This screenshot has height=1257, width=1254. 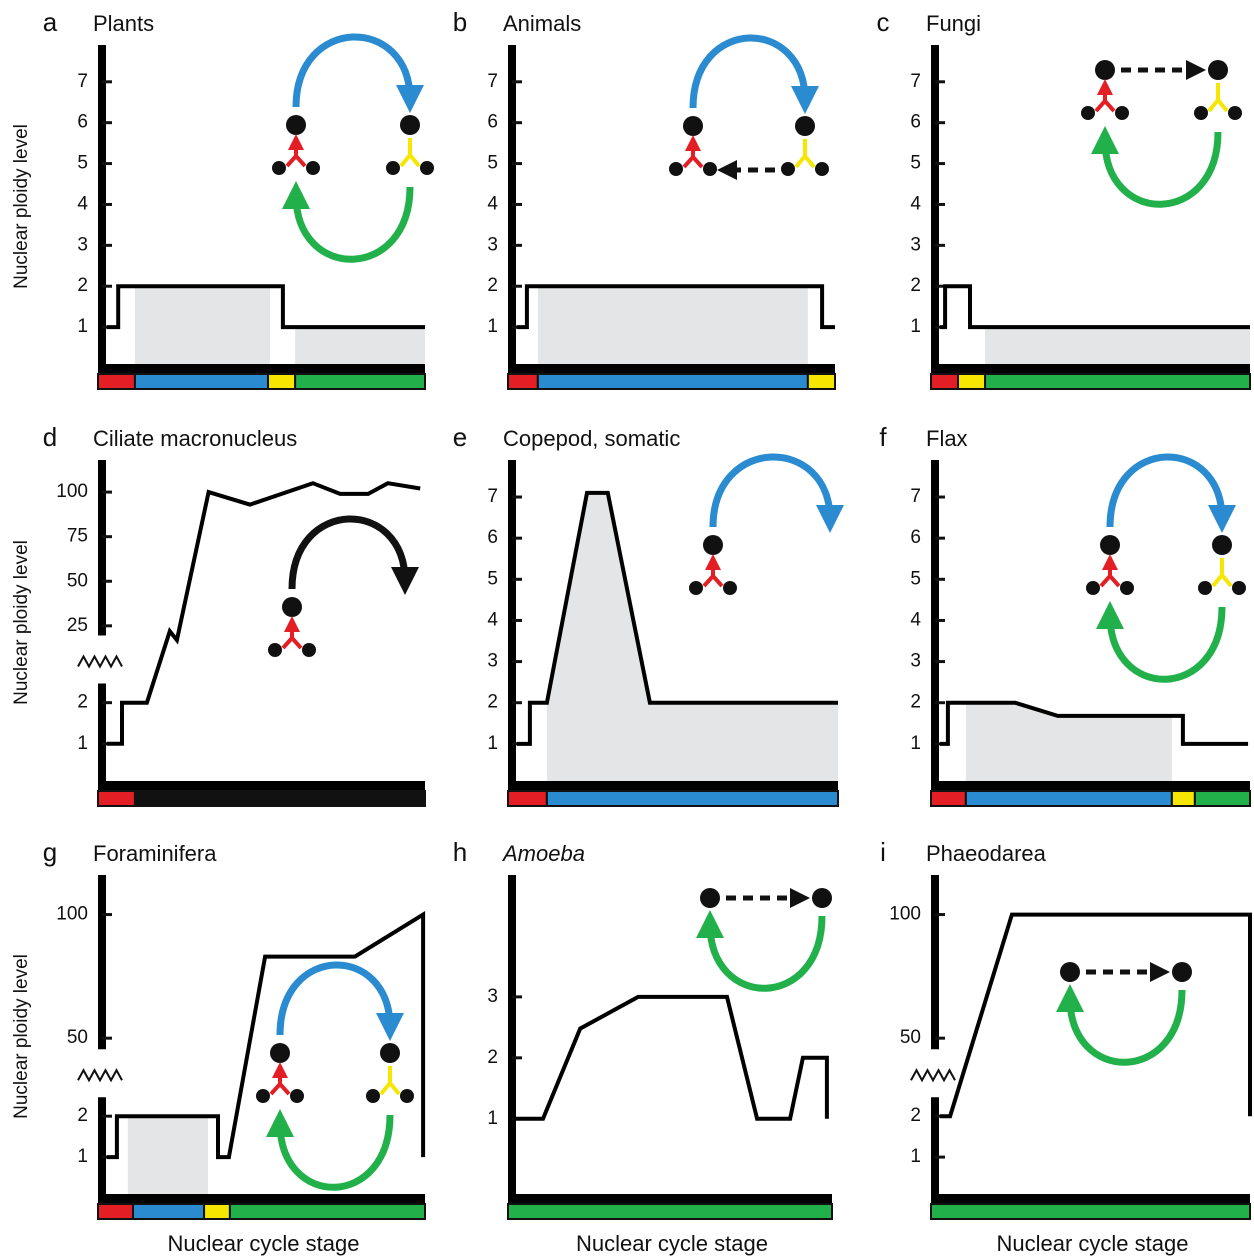 What do you see at coordinates (21, 622) in the screenshot?
I see `y-axis-label: Nuclear ploidy level` at bounding box center [21, 622].